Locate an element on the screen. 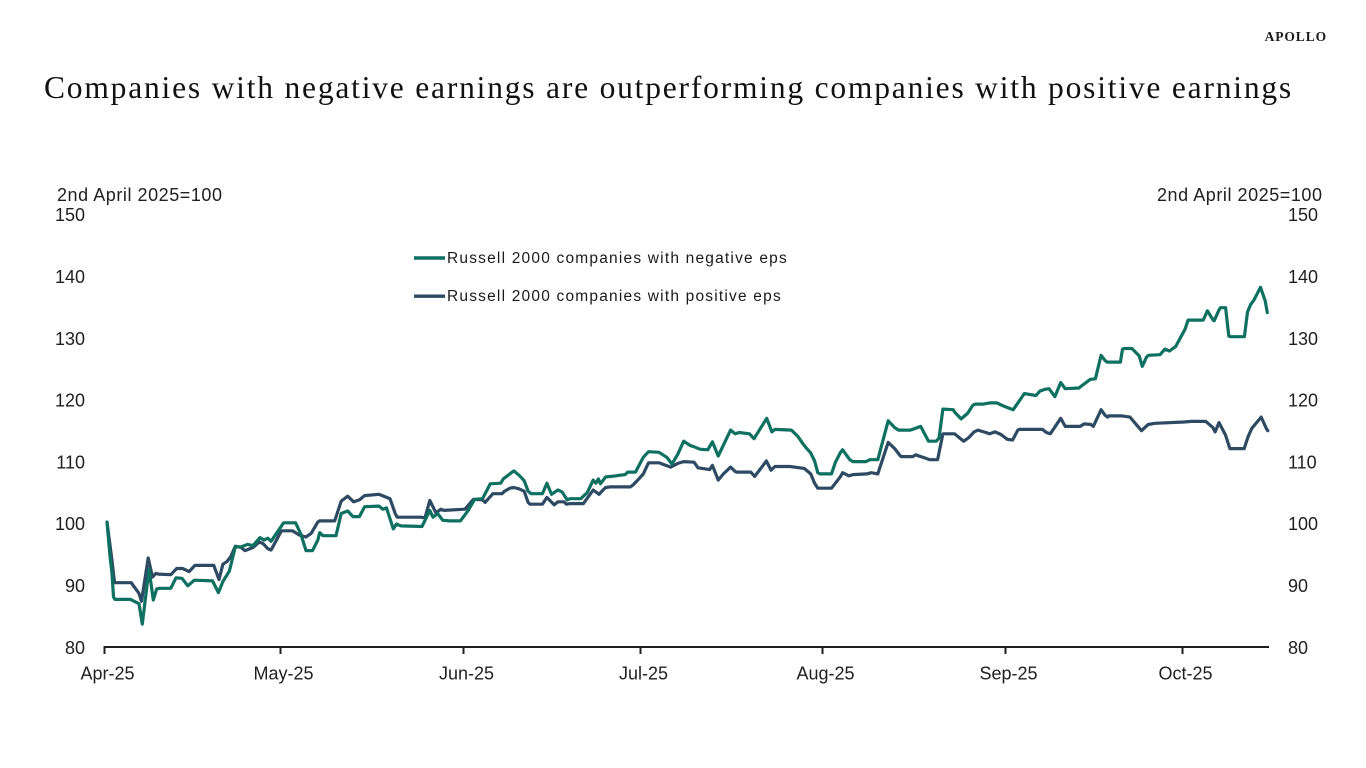 The width and height of the screenshot is (1366, 768). svg-text: Apr-25 is located at coordinates (107, 674).